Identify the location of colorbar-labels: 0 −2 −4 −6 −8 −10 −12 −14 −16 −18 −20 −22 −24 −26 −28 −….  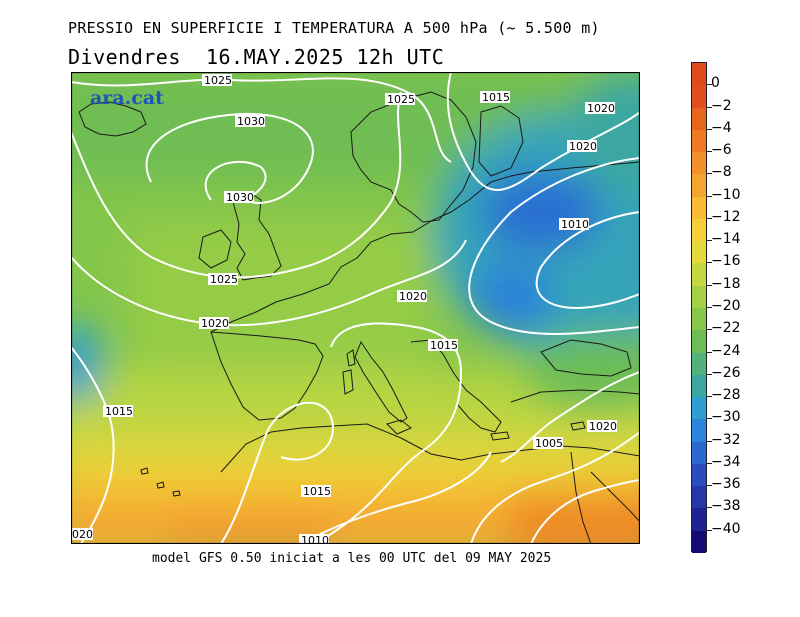
(739, 307).